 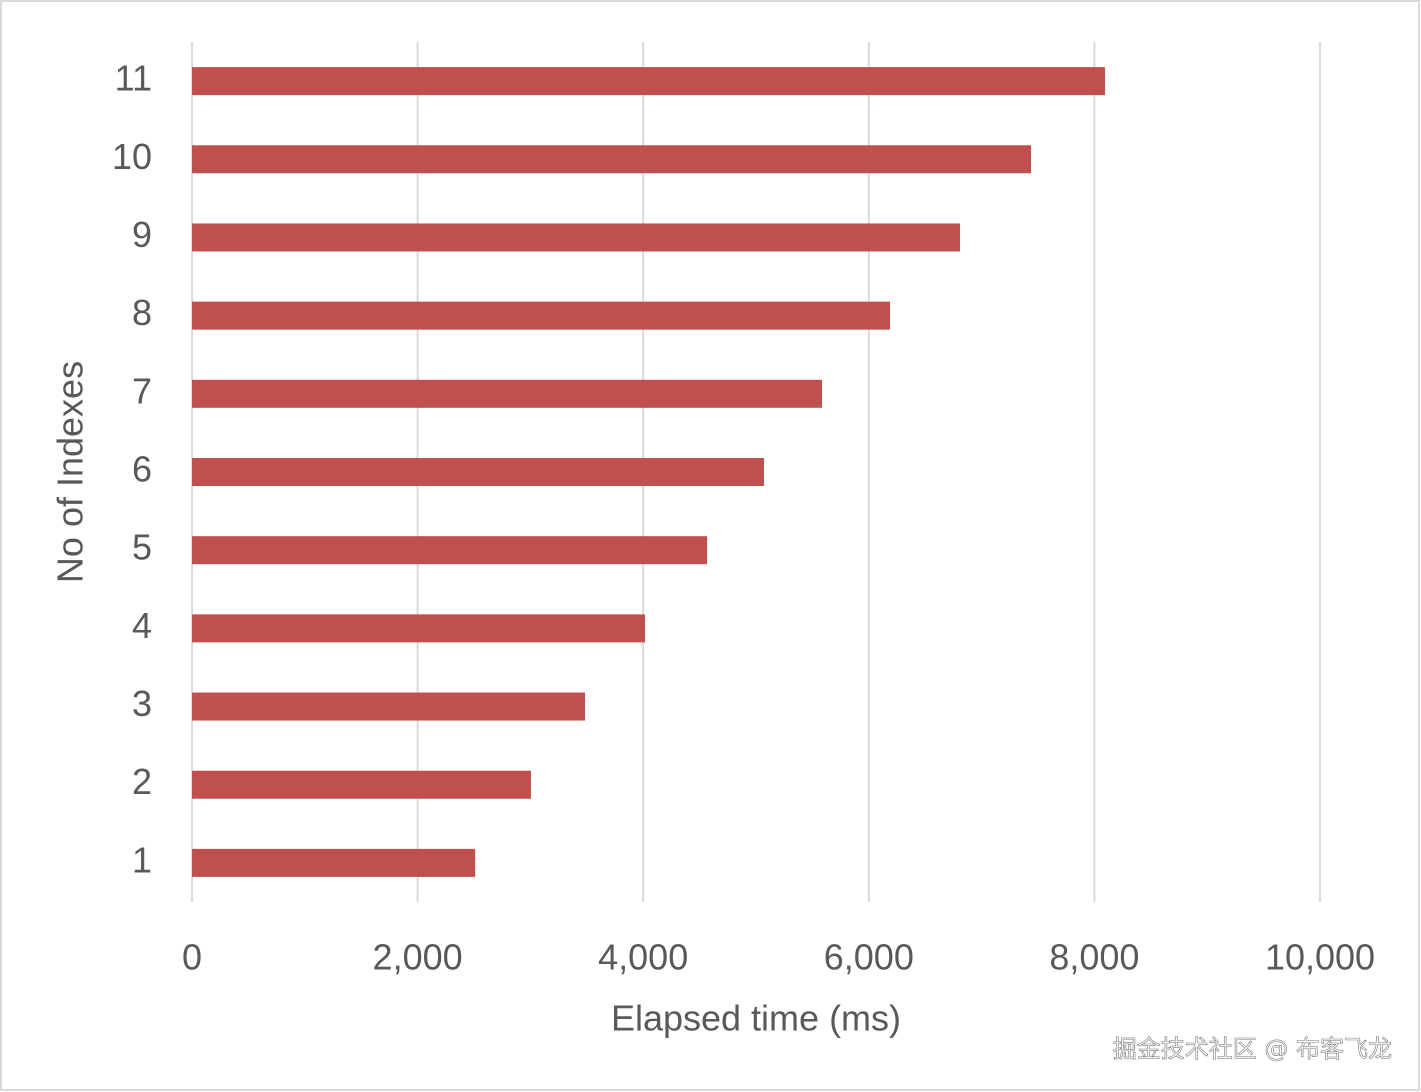 I want to click on x-axis-title: Elapsed time (ms), so click(x=756, y=1018).